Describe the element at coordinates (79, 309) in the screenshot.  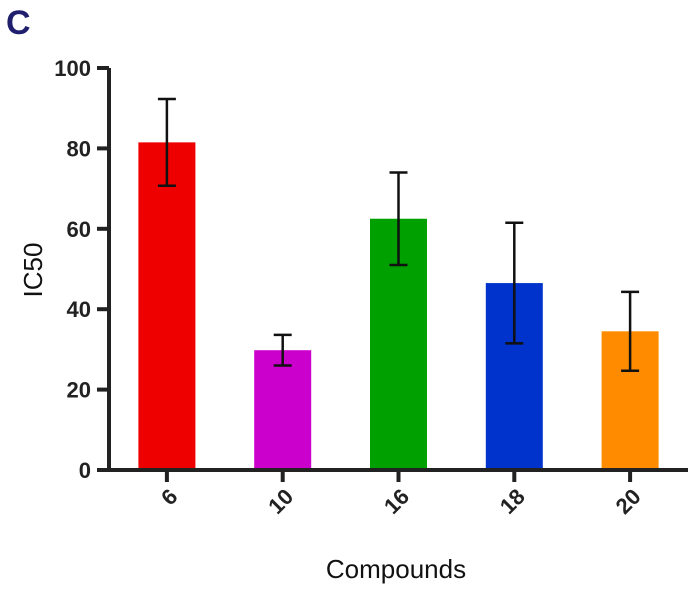
I see `y-tick-label: 40` at that location.